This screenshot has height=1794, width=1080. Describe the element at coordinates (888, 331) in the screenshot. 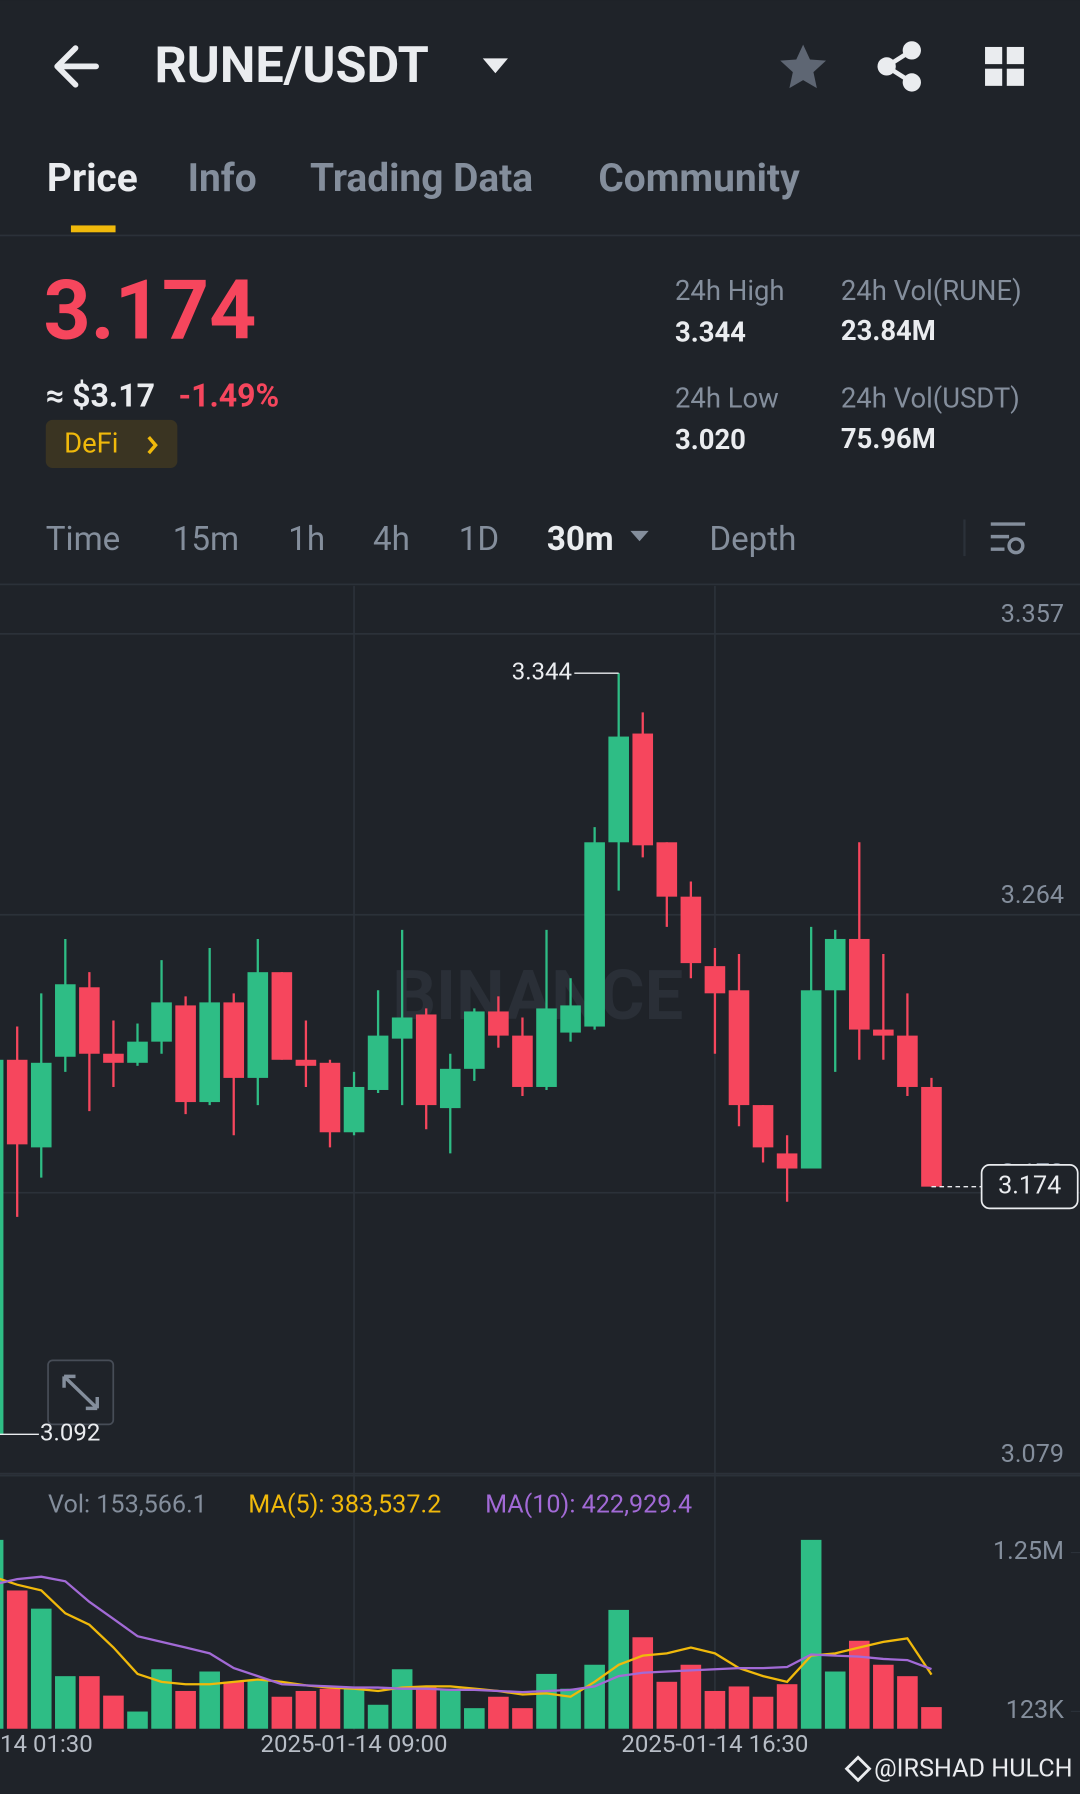

I see `stat-value: 23.84M` at that location.